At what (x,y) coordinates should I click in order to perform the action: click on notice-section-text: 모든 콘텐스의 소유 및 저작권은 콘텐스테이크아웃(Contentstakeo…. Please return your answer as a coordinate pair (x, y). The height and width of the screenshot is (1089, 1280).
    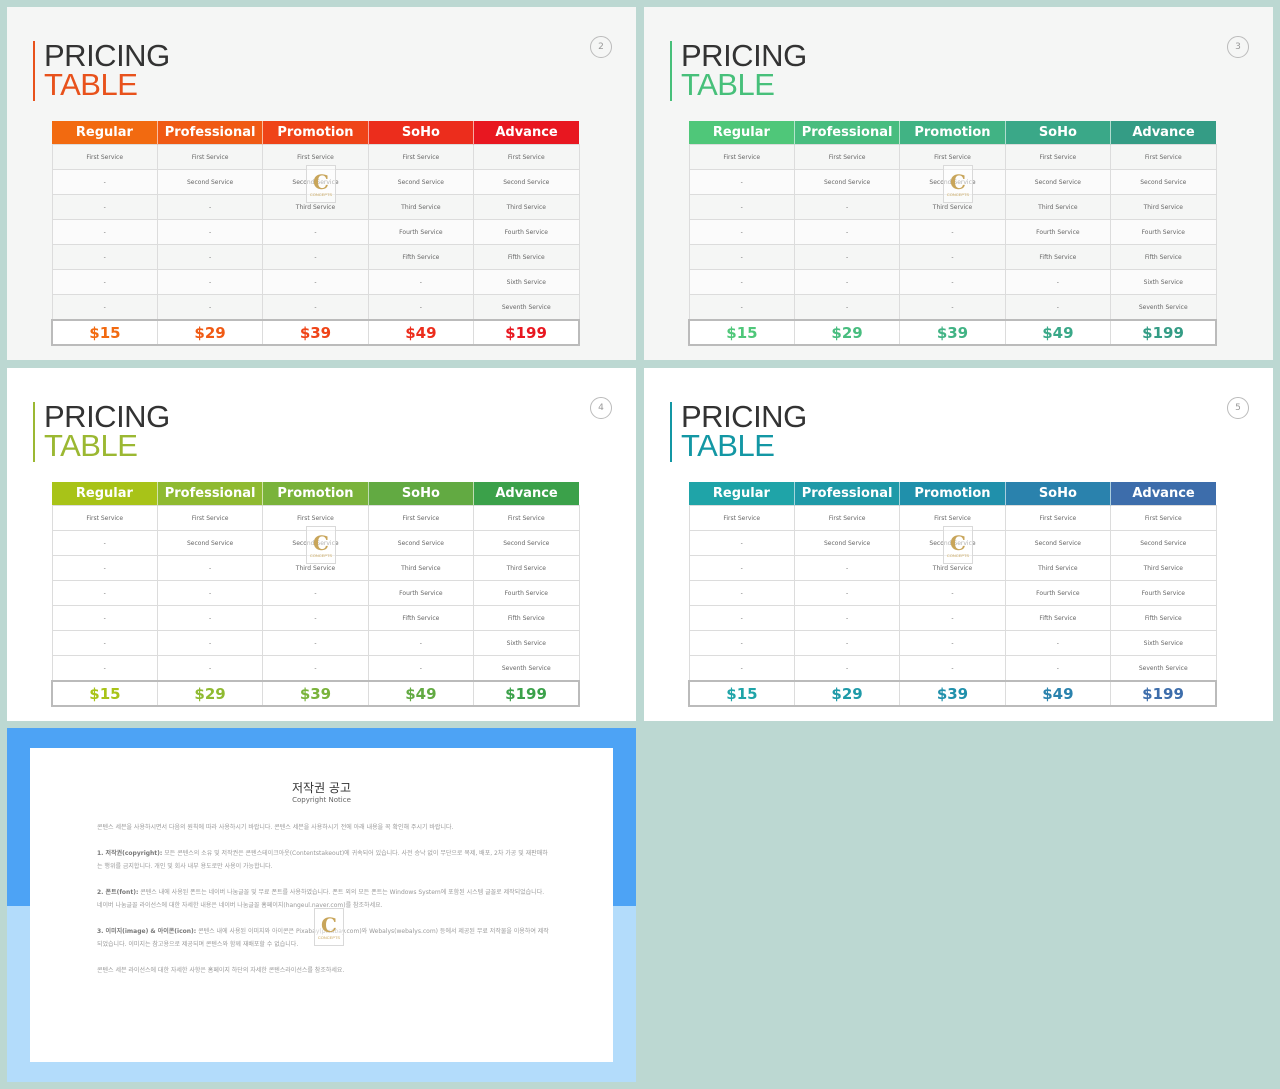
    Looking at the image, I should click on (322, 860).